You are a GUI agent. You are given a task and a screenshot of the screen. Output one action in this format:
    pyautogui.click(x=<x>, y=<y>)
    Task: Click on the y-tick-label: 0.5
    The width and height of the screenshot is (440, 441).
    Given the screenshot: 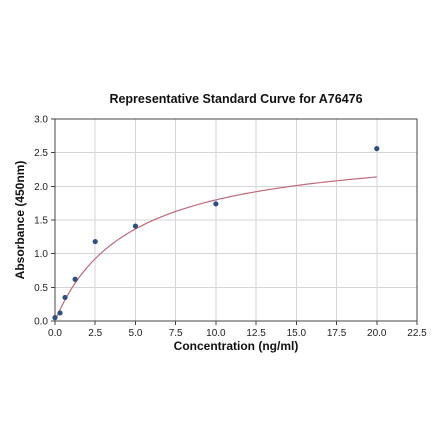 What is the action you would take?
    pyautogui.click(x=41, y=288)
    